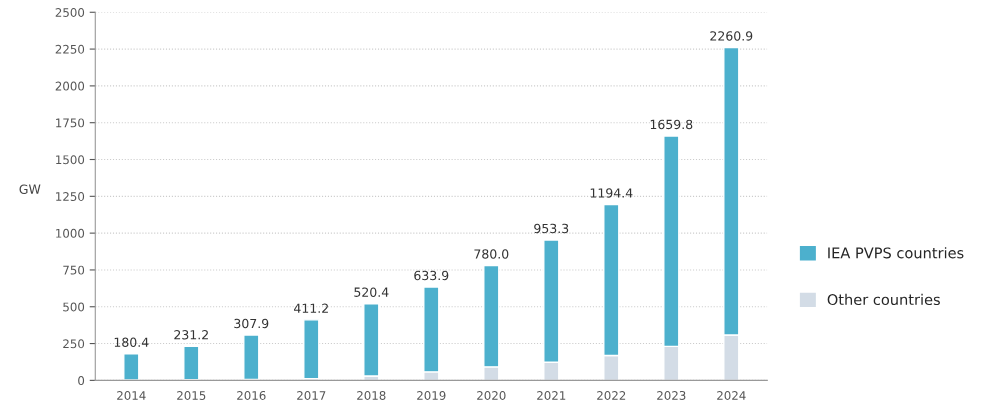 The image size is (1003, 409). Describe the element at coordinates (131, 395) in the screenshot. I see `x-tick-label: 2014` at that location.